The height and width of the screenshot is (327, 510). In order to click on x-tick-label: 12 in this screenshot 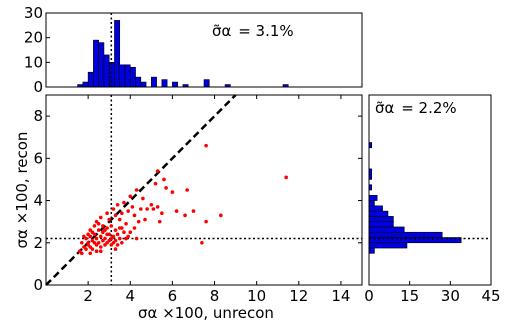, I will do `click(298, 296)`.